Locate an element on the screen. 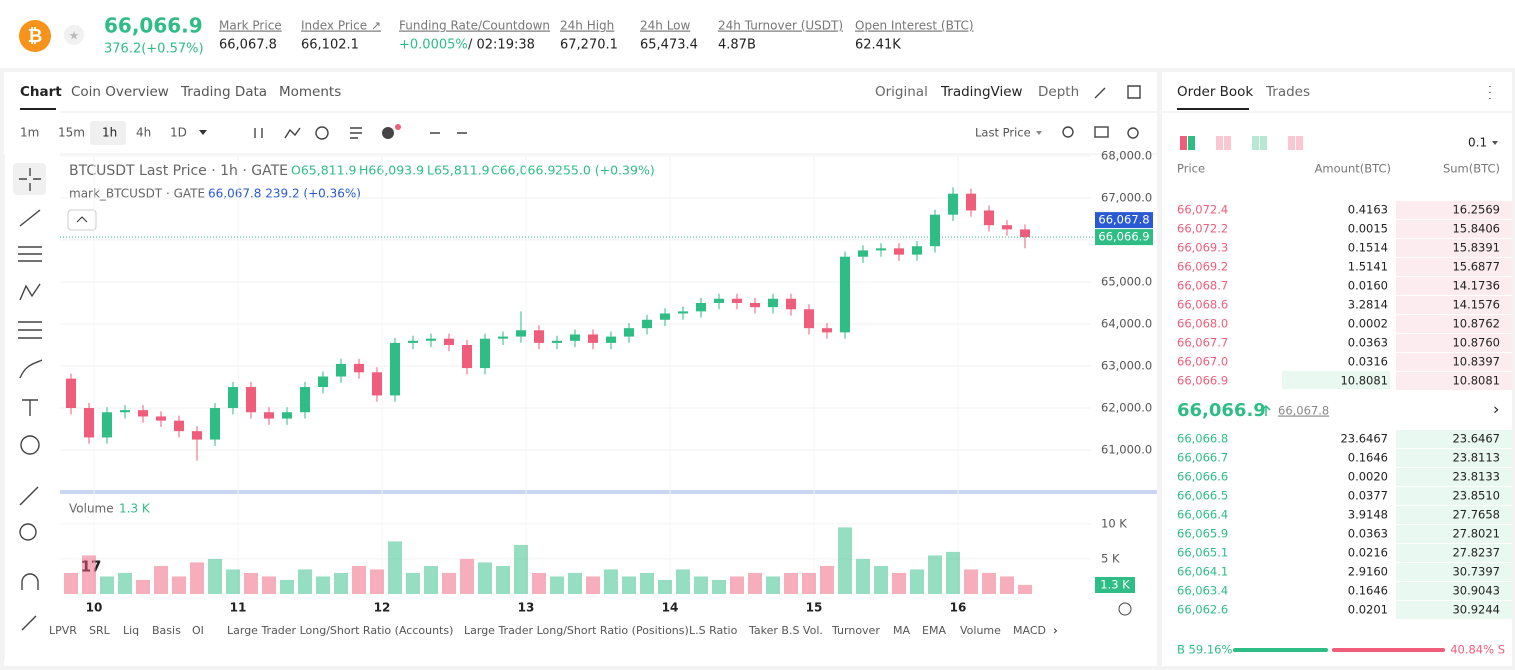 This screenshot has width=1515, height=670. stat-value: 4.87B is located at coordinates (737, 45).